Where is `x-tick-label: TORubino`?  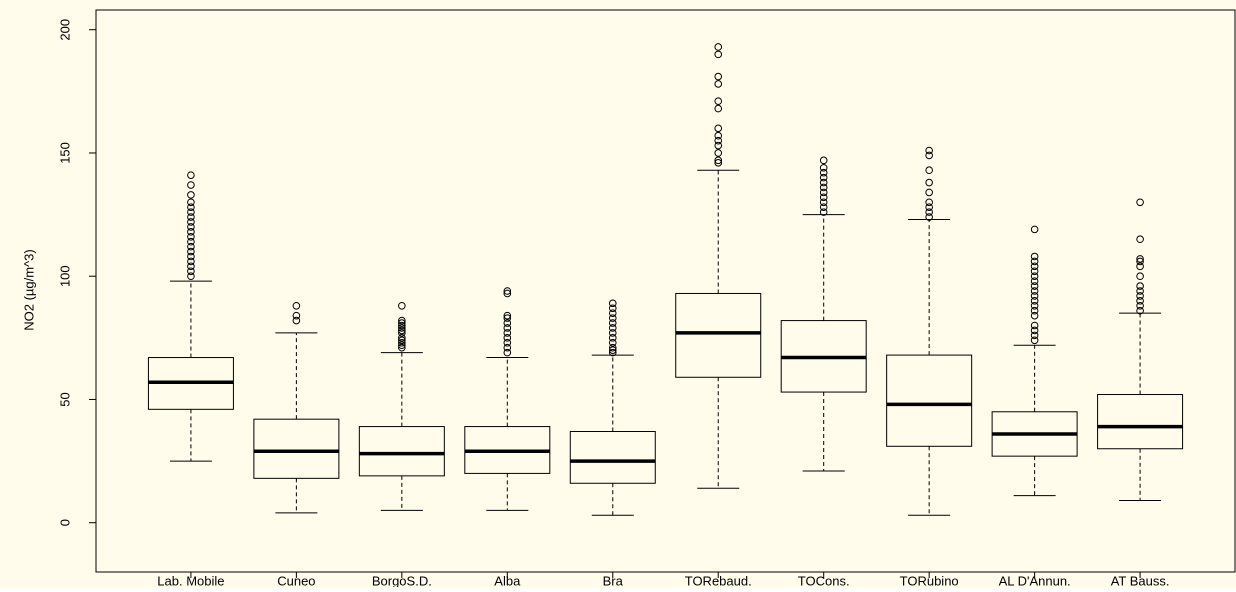
x-tick-label: TORubino is located at coordinates (929, 580).